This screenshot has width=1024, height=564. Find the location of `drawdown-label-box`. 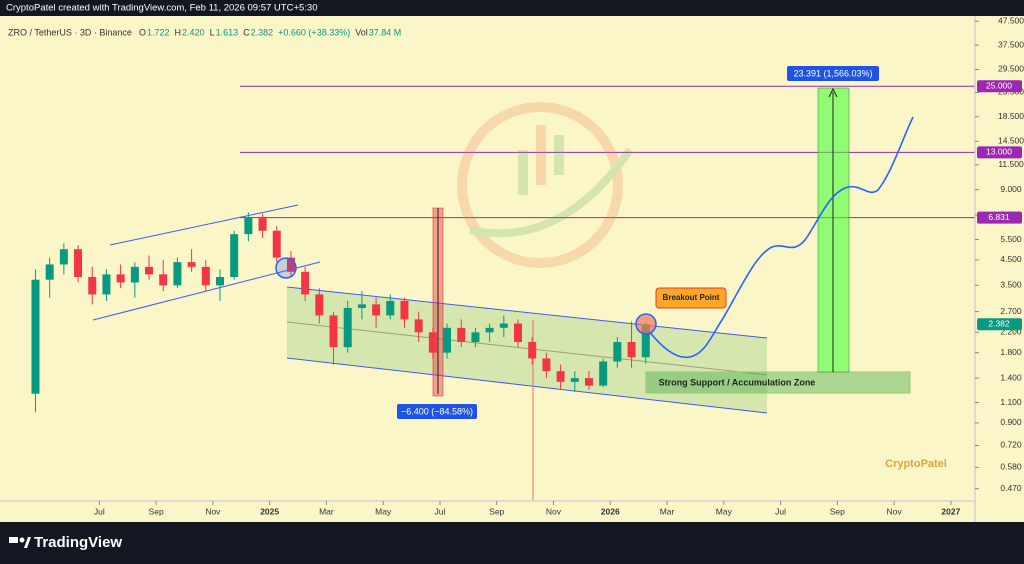

drawdown-label-box is located at coordinates (437, 411).